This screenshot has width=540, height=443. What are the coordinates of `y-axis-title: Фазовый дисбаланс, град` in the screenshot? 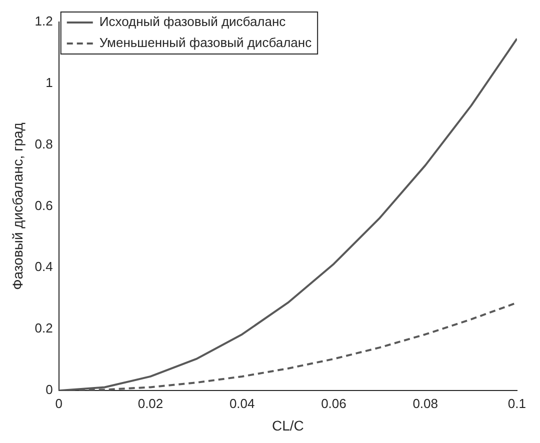 It's located at (17, 206).